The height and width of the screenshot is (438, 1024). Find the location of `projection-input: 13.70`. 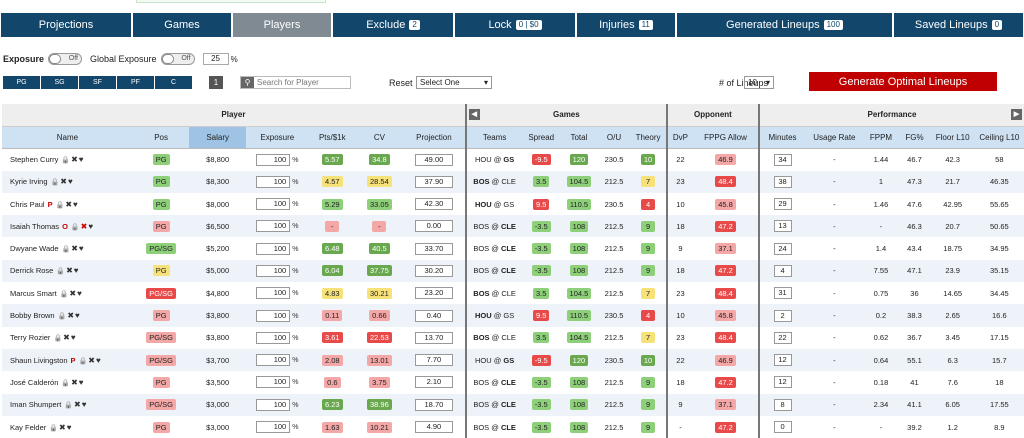

projection-input: 13.70 is located at coordinates (433, 337).